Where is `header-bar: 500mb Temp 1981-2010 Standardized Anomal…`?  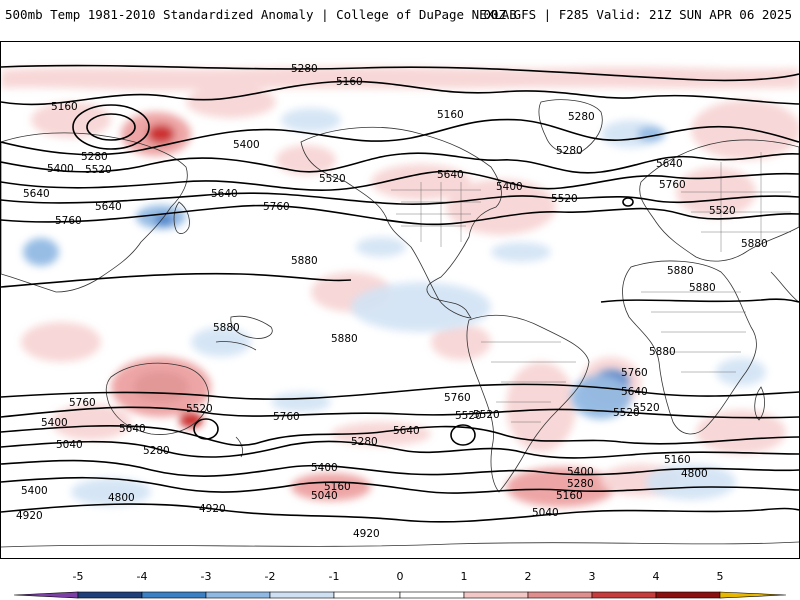 header-bar: 500mb Temp 1981-2010 Standardized Anomal… is located at coordinates (400, 15).